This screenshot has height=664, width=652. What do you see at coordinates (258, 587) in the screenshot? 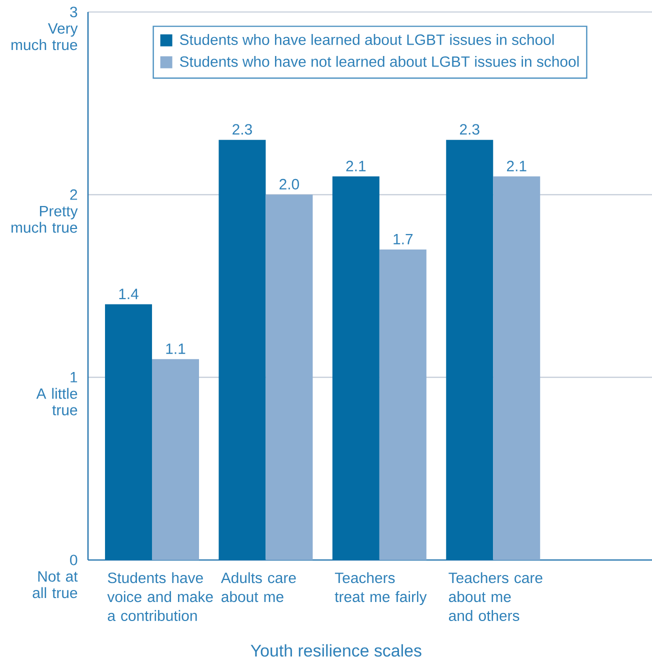
I see `x-tick-label: Adults care about me` at bounding box center [258, 587].